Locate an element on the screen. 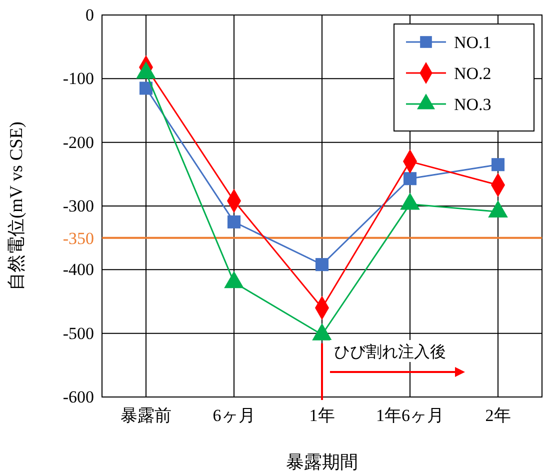 The image size is (544, 474). y-tick-label: -500 is located at coordinates (78, 333).